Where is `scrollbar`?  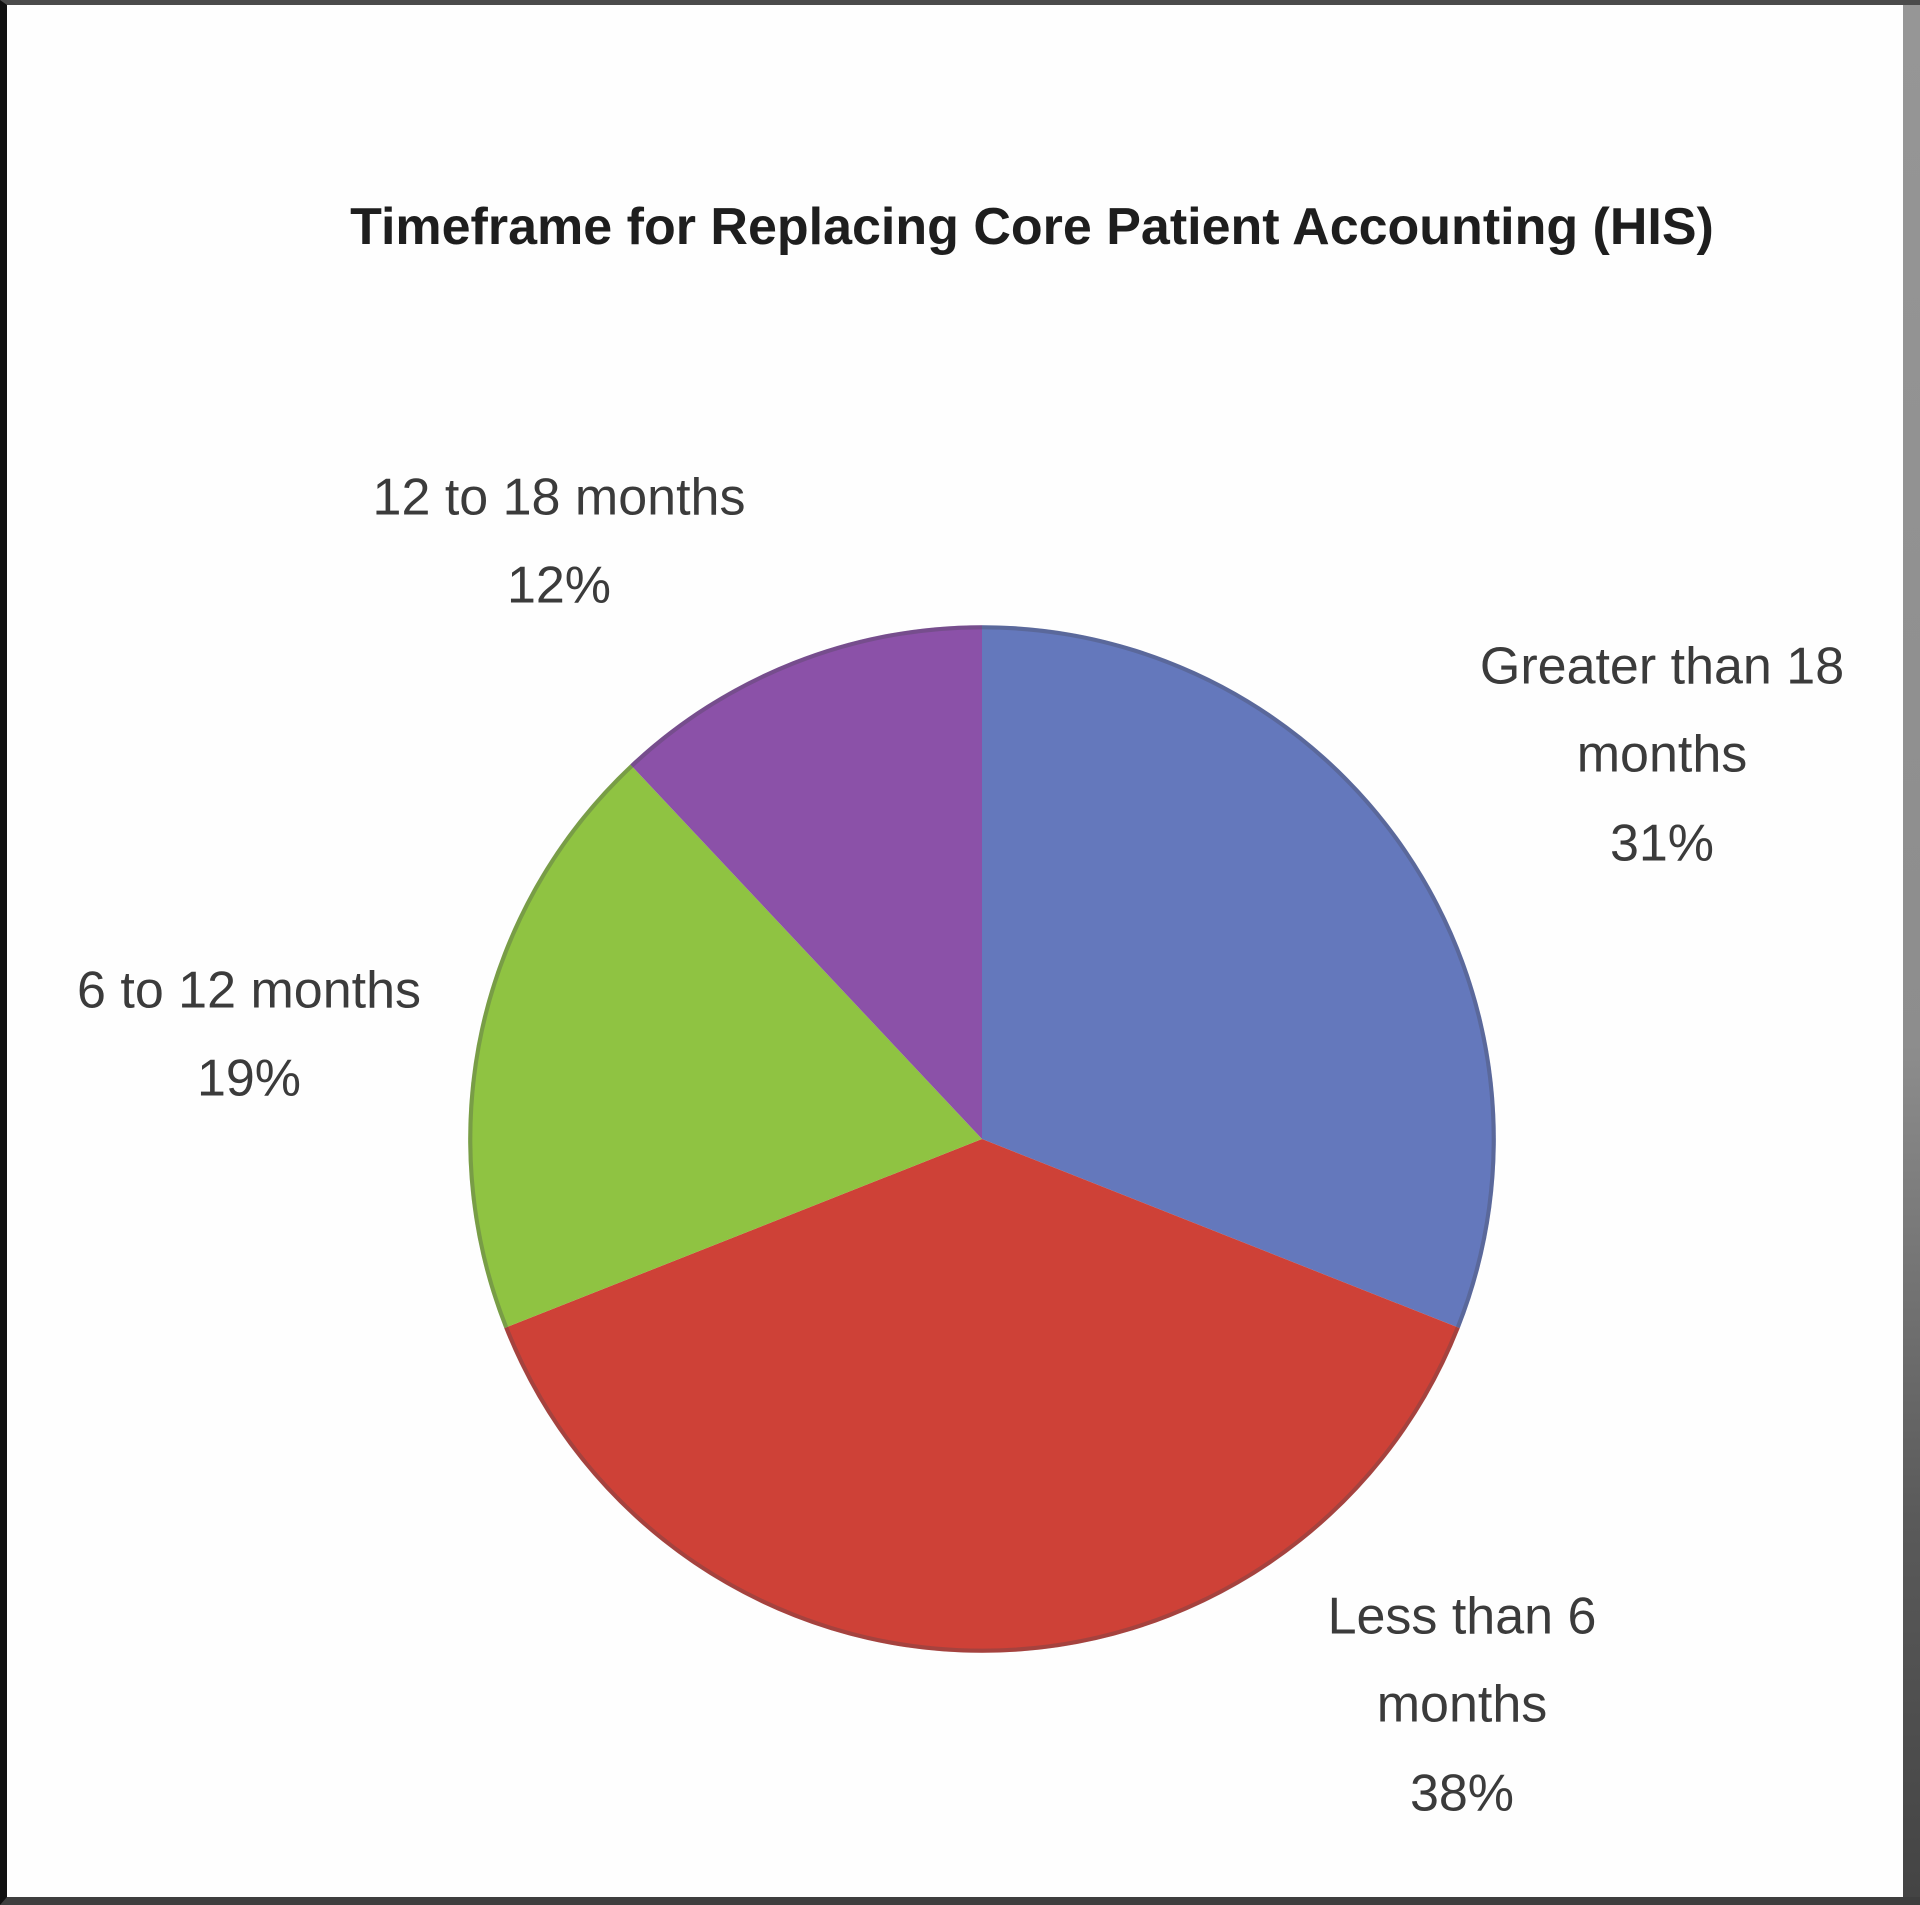
scrollbar is located at coordinates (1911, 951).